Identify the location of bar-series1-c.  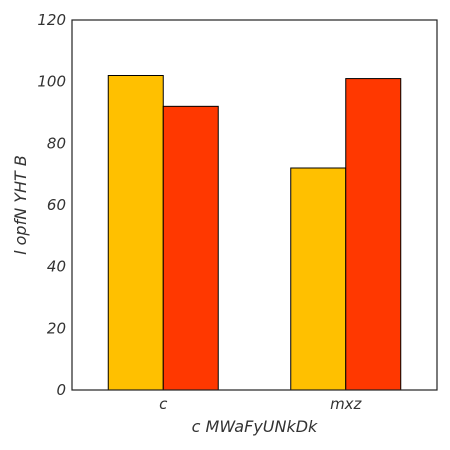
(135, 233).